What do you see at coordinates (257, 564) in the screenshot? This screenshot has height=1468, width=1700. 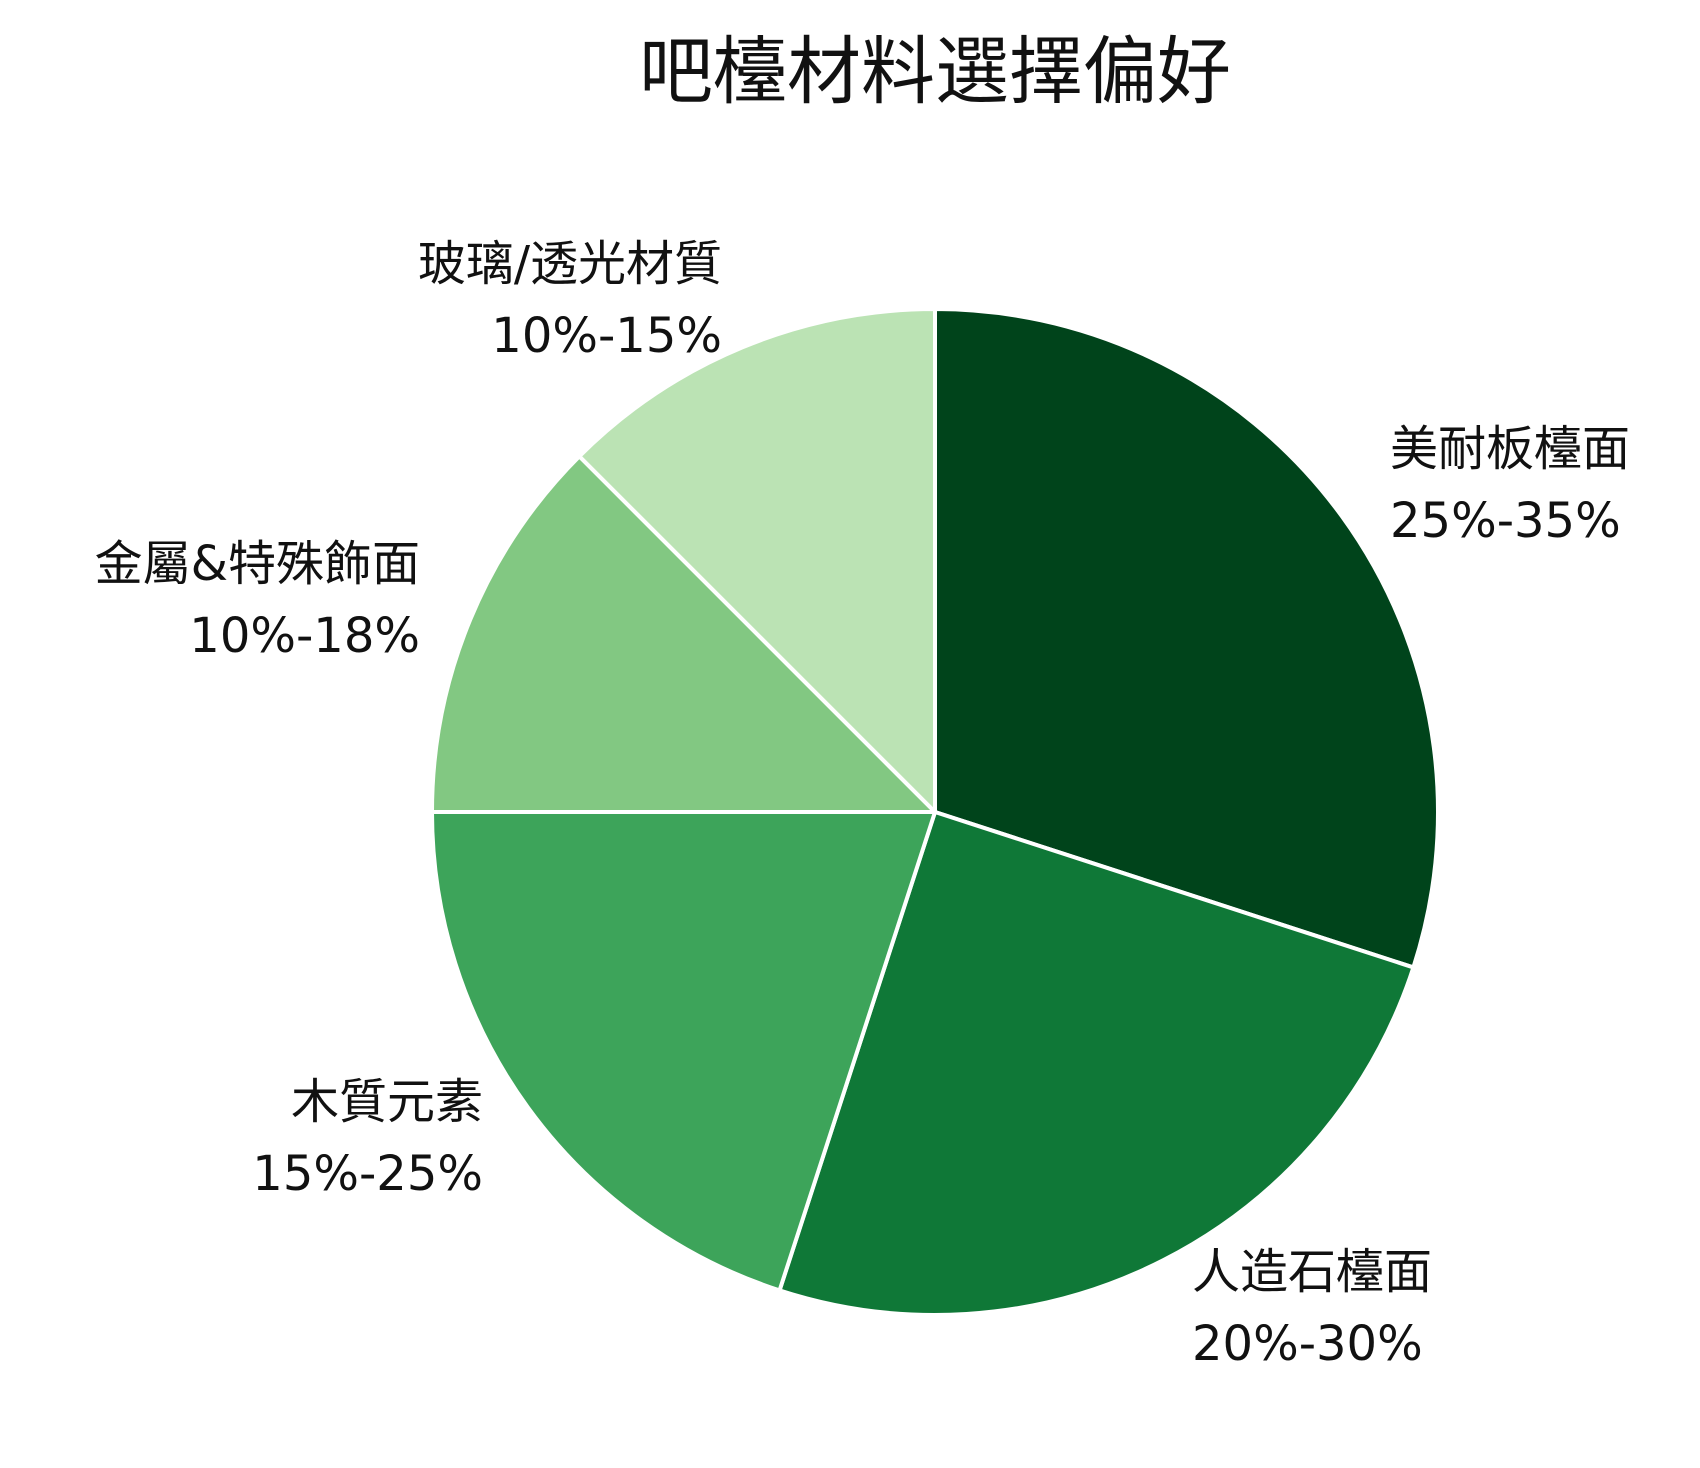 I see `slice-label-4: 金屬&特殊飾面` at bounding box center [257, 564].